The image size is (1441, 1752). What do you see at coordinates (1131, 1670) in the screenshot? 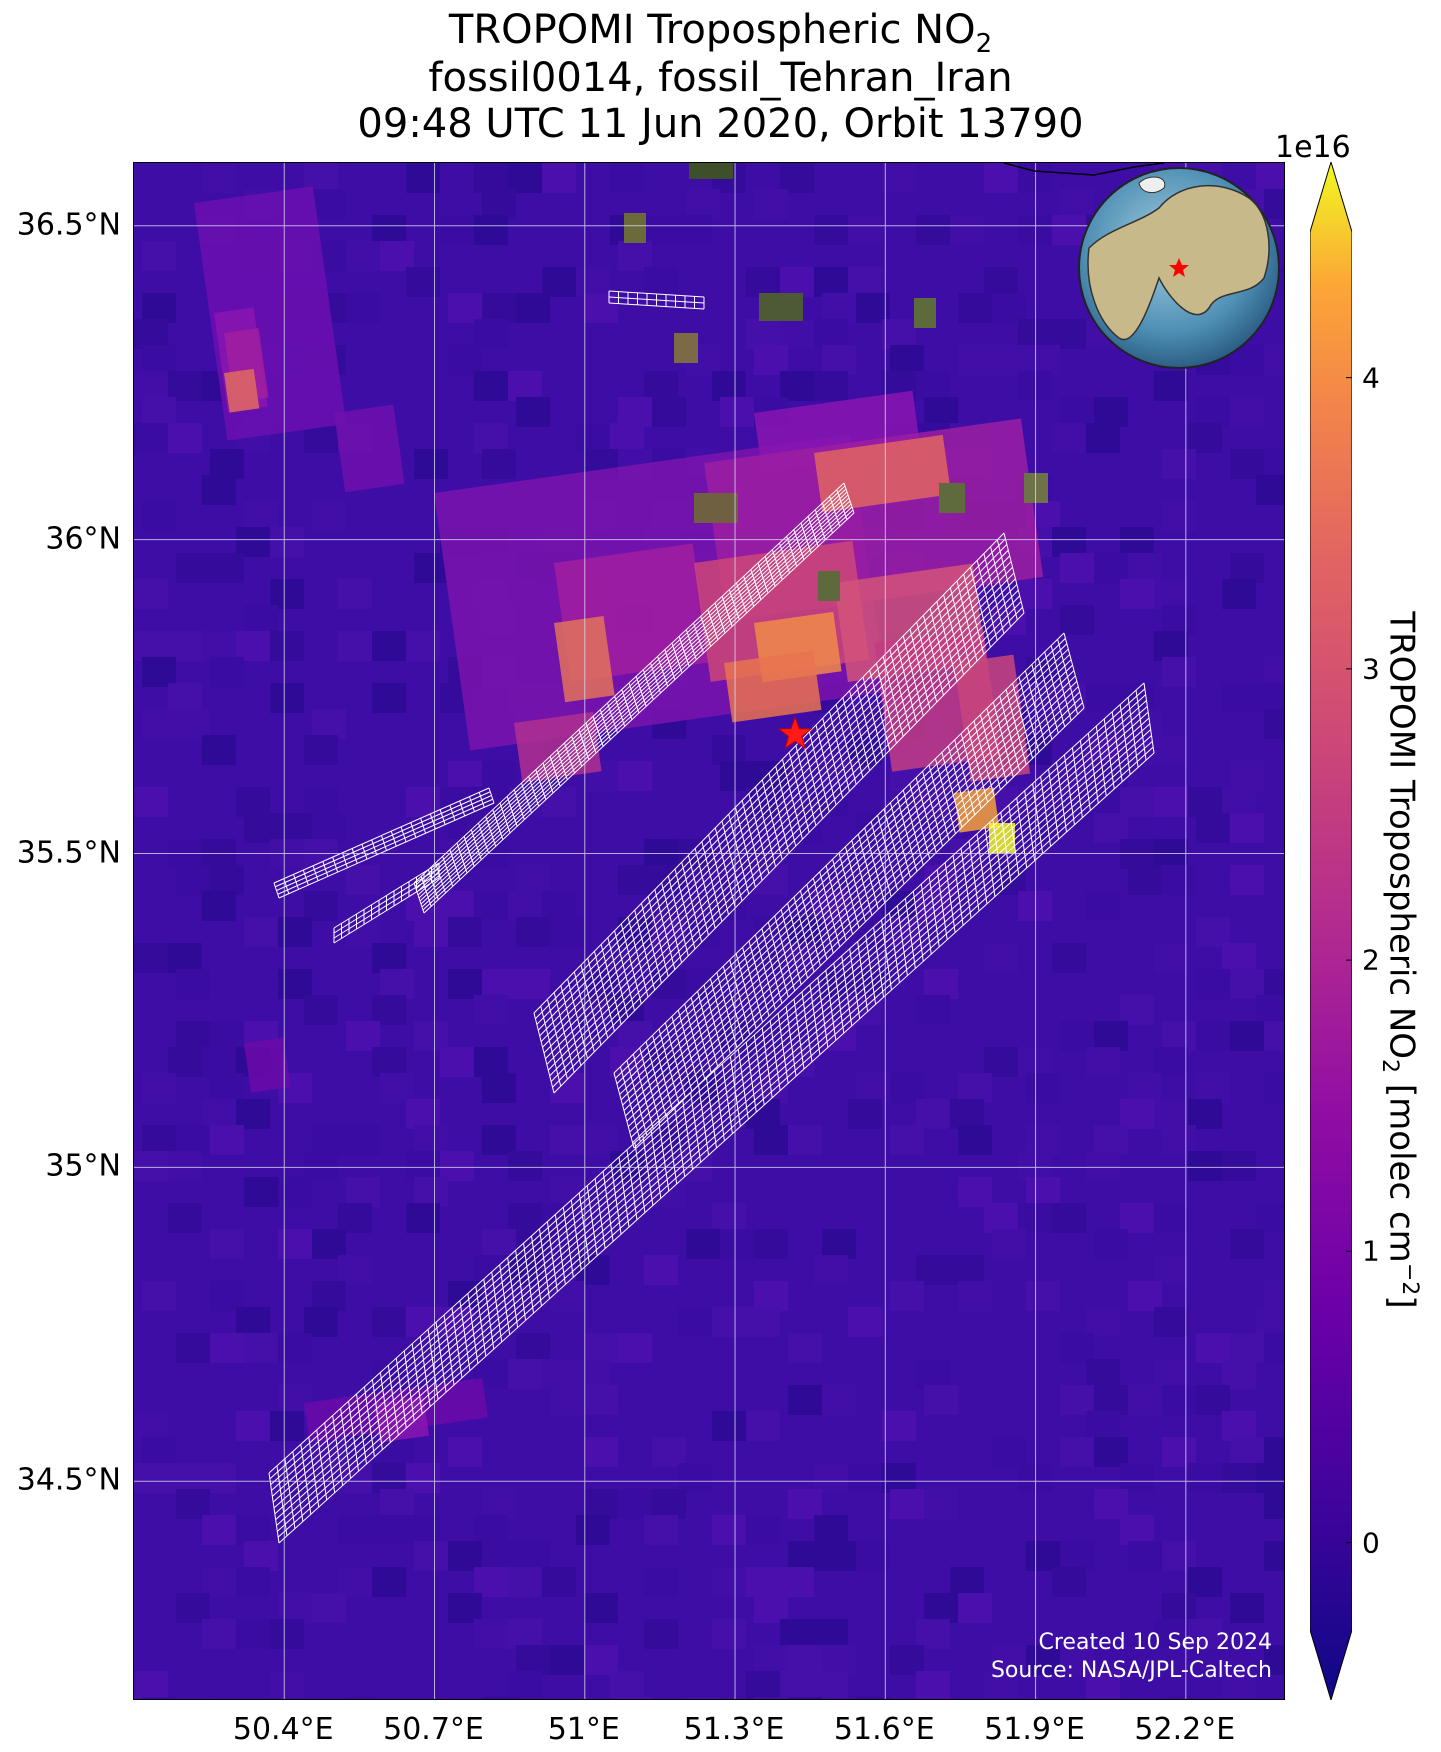
I see `credit-source: Source: NASA/JPL-Caltech` at bounding box center [1131, 1670].